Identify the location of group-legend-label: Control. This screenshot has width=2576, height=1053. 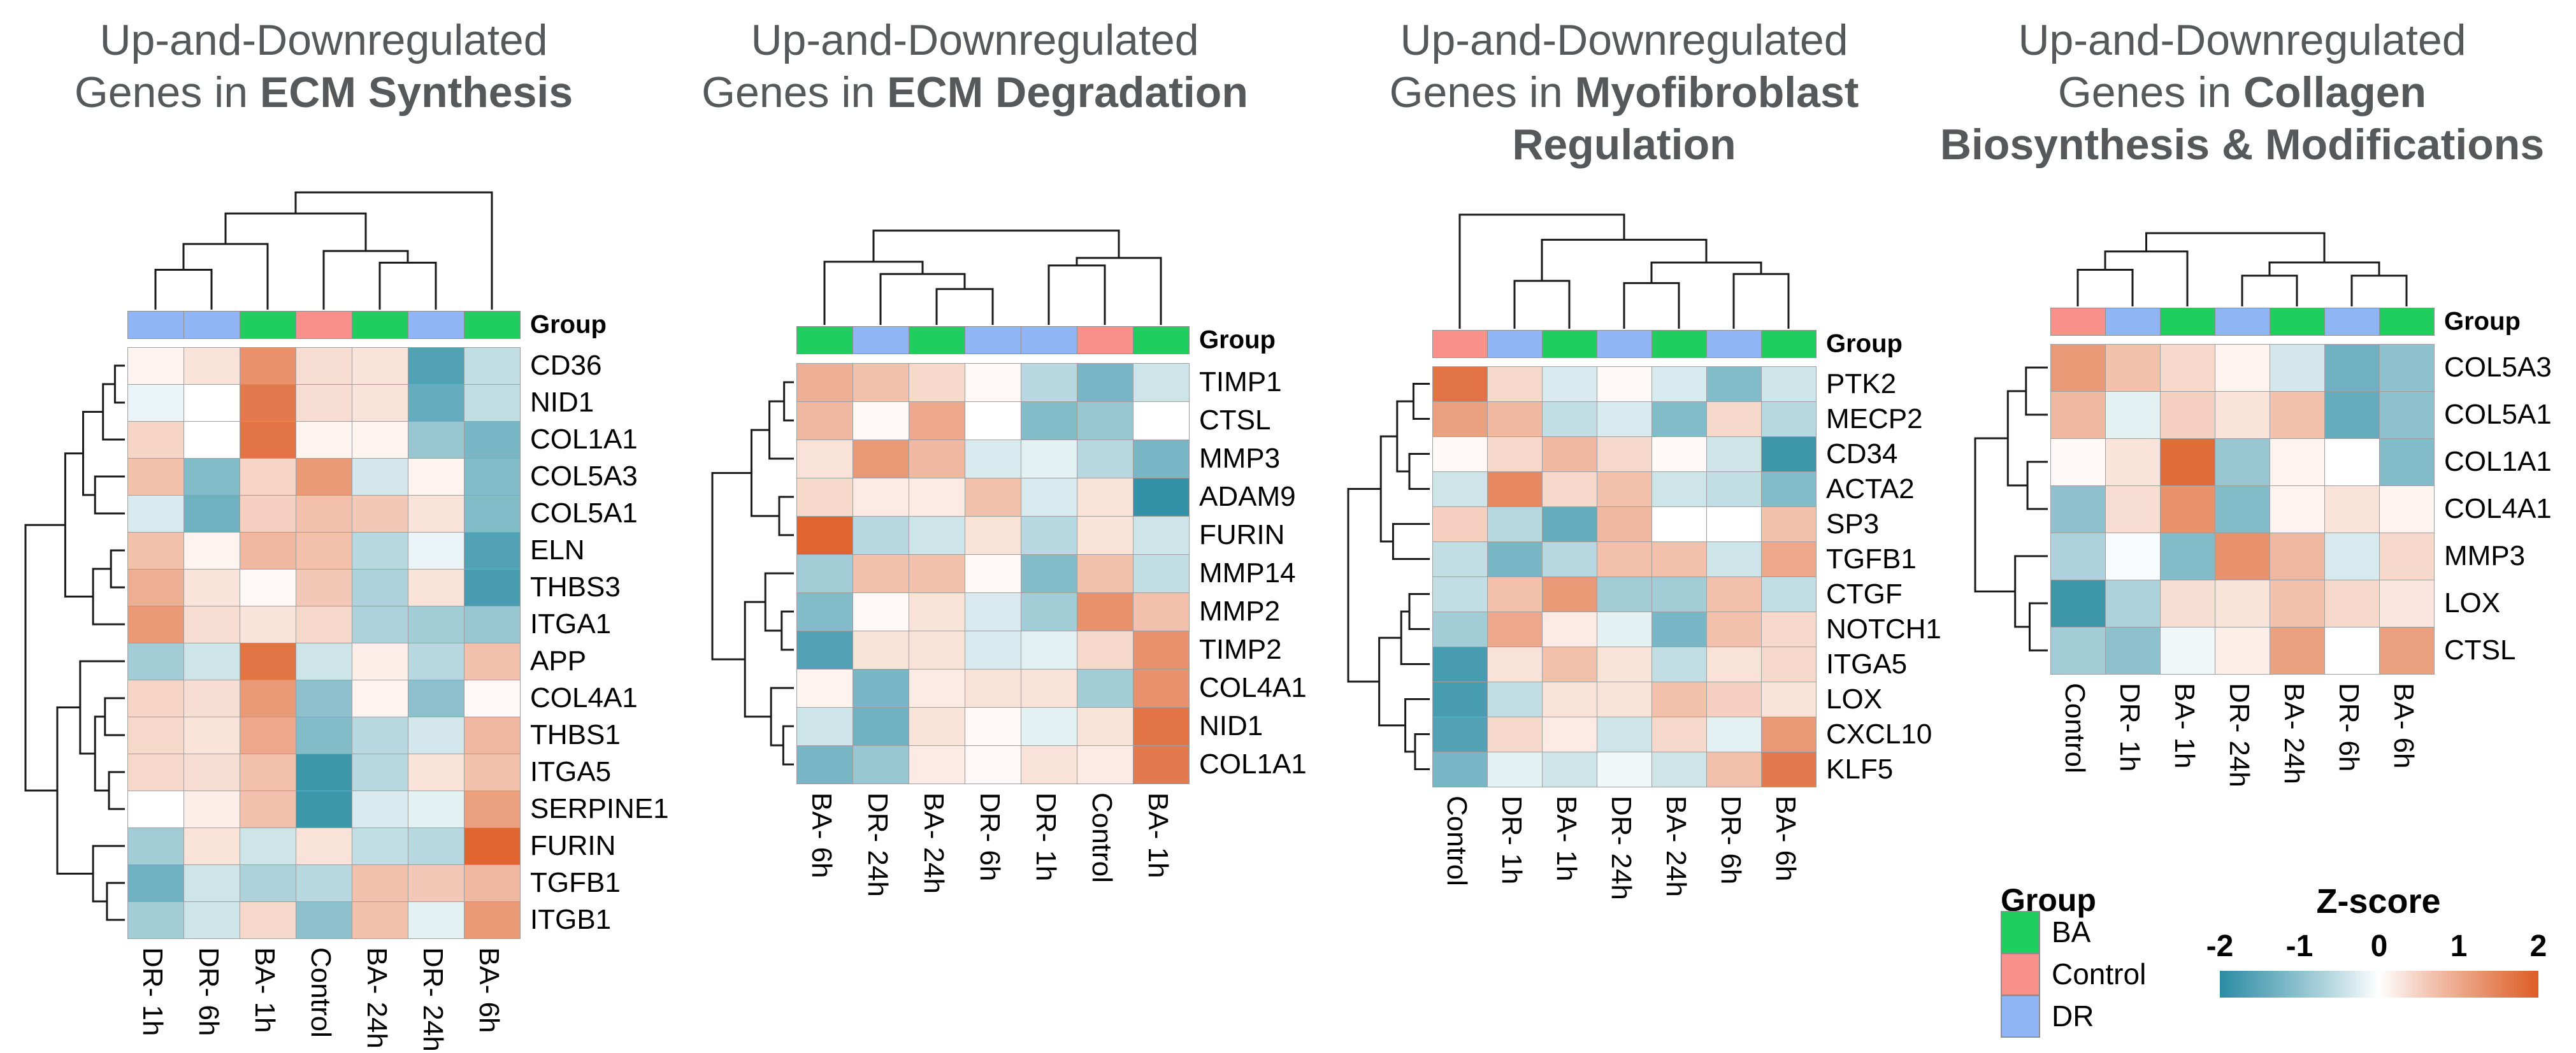
(2099, 974).